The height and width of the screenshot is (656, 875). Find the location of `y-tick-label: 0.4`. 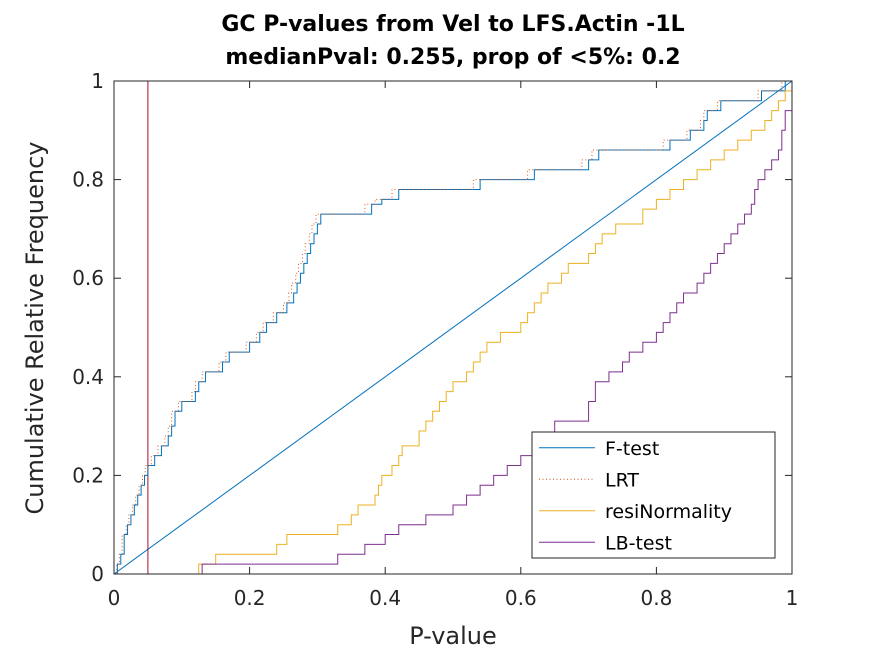

y-tick-label: 0.4 is located at coordinates (88, 377).